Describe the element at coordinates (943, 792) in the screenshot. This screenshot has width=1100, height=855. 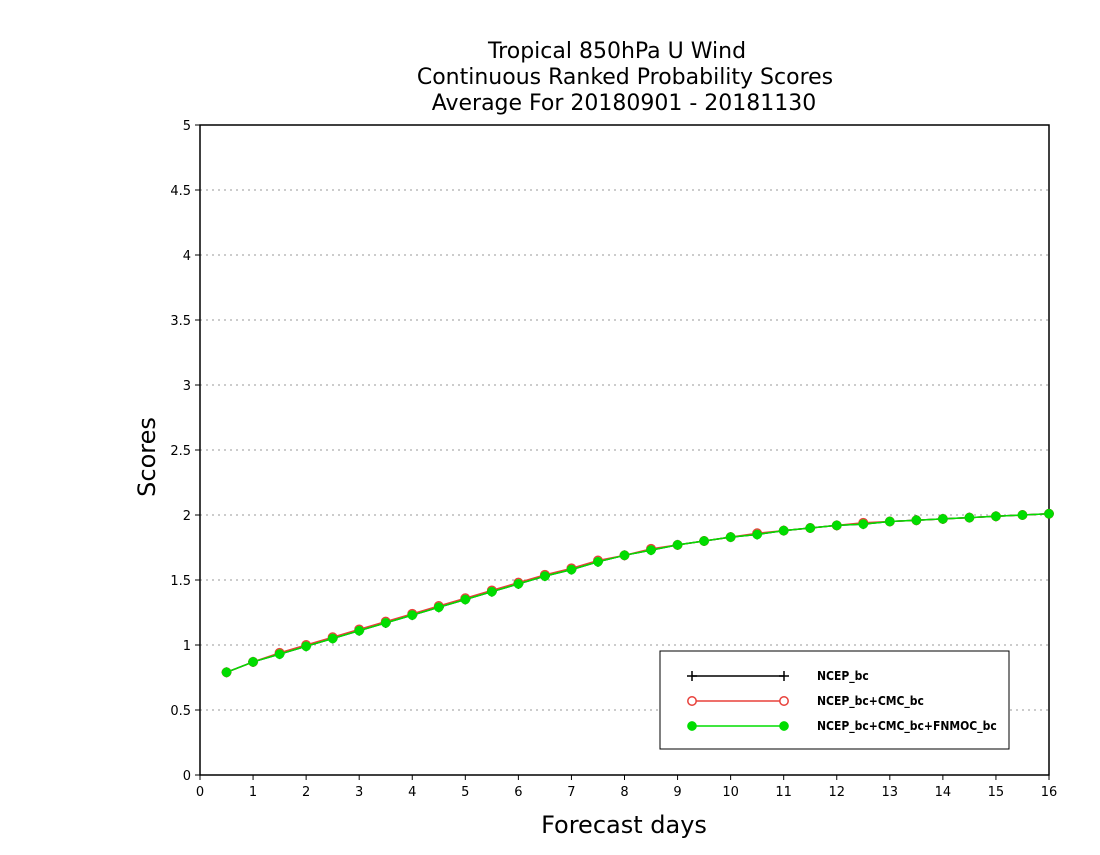
I see `x-tick-label: 14` at that location.